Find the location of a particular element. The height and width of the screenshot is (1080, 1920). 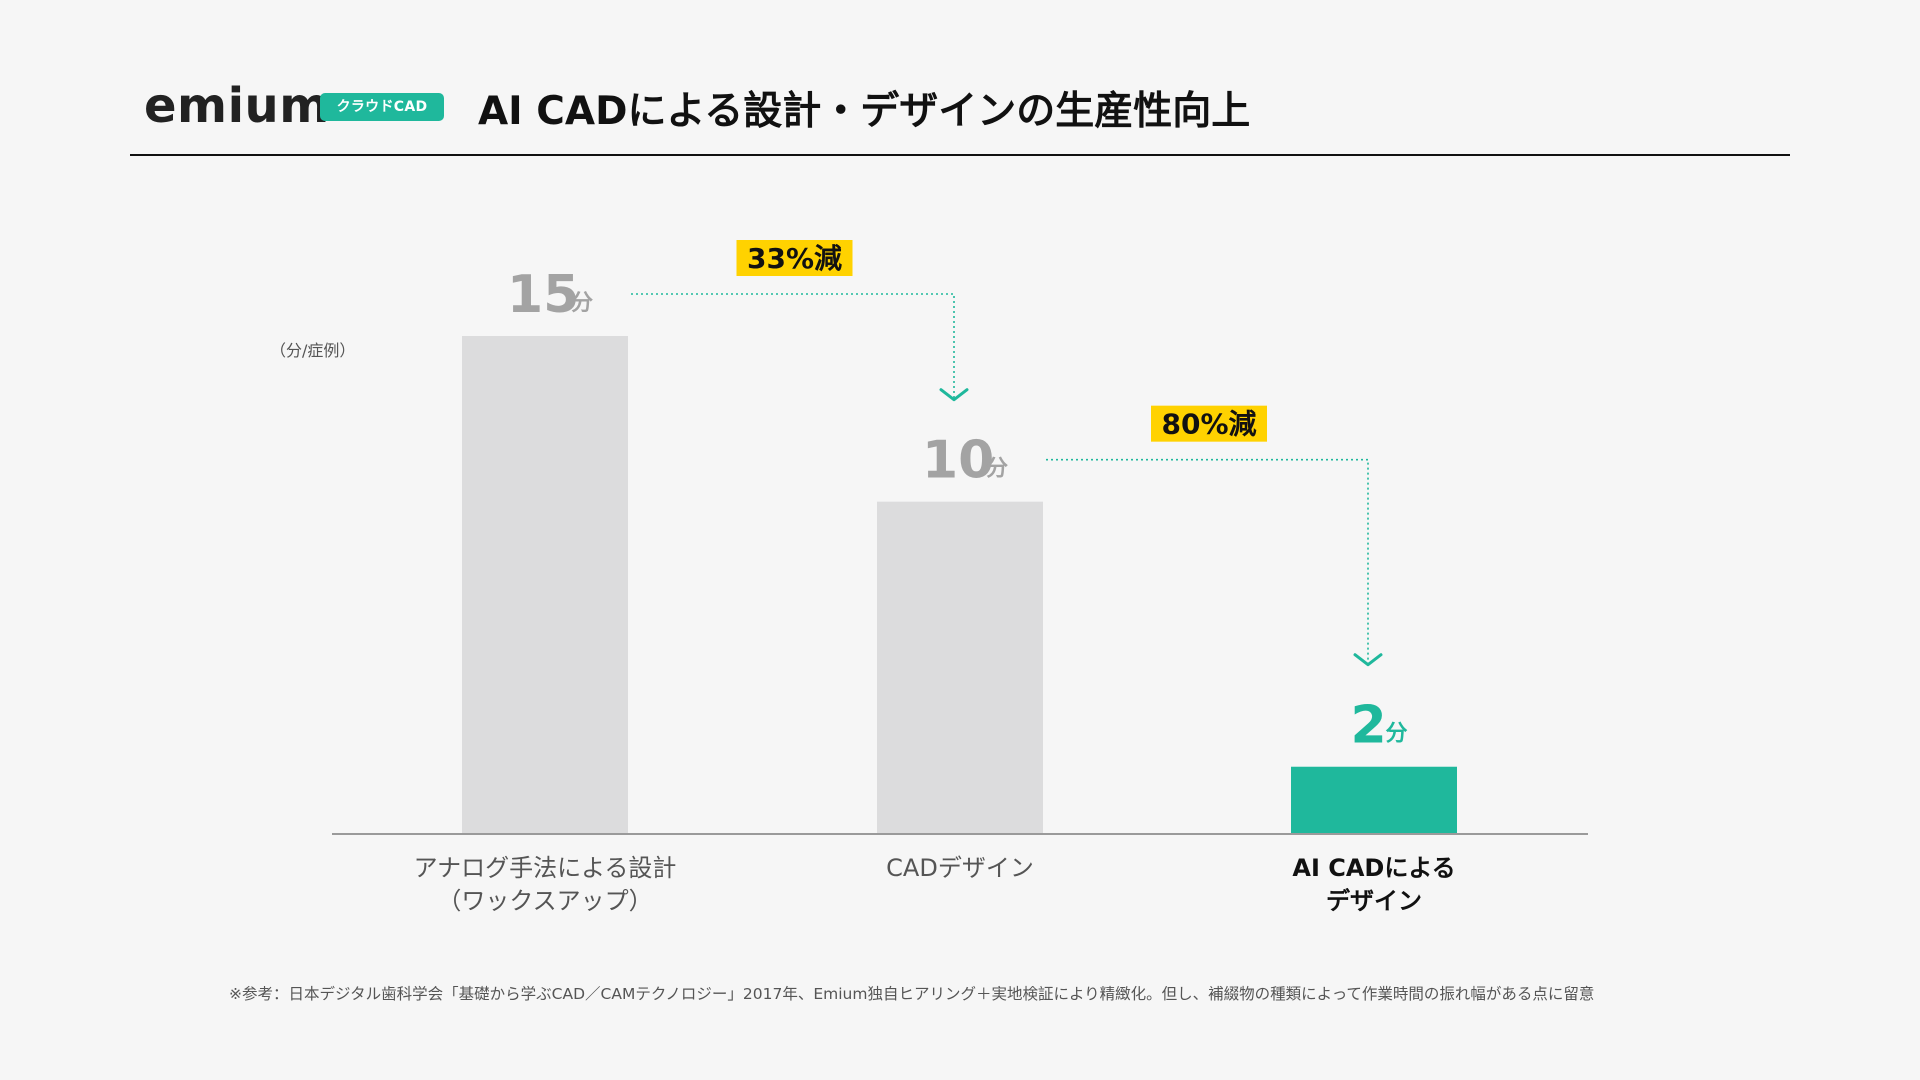

header-divider is located at coordinates (960, 155).